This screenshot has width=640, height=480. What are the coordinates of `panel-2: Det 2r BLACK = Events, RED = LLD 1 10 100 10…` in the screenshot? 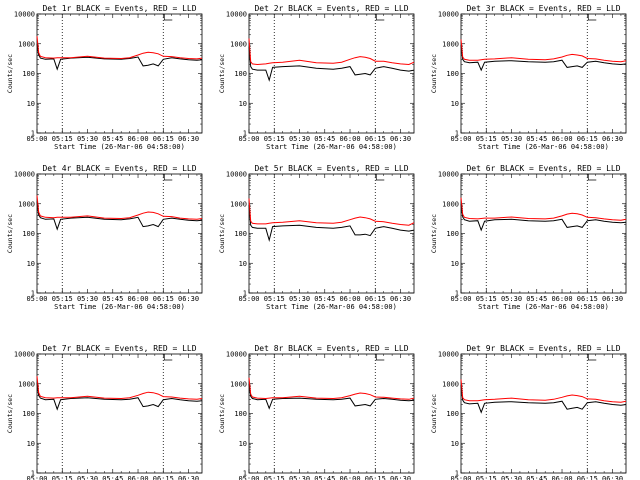 It's located at (316, 77).